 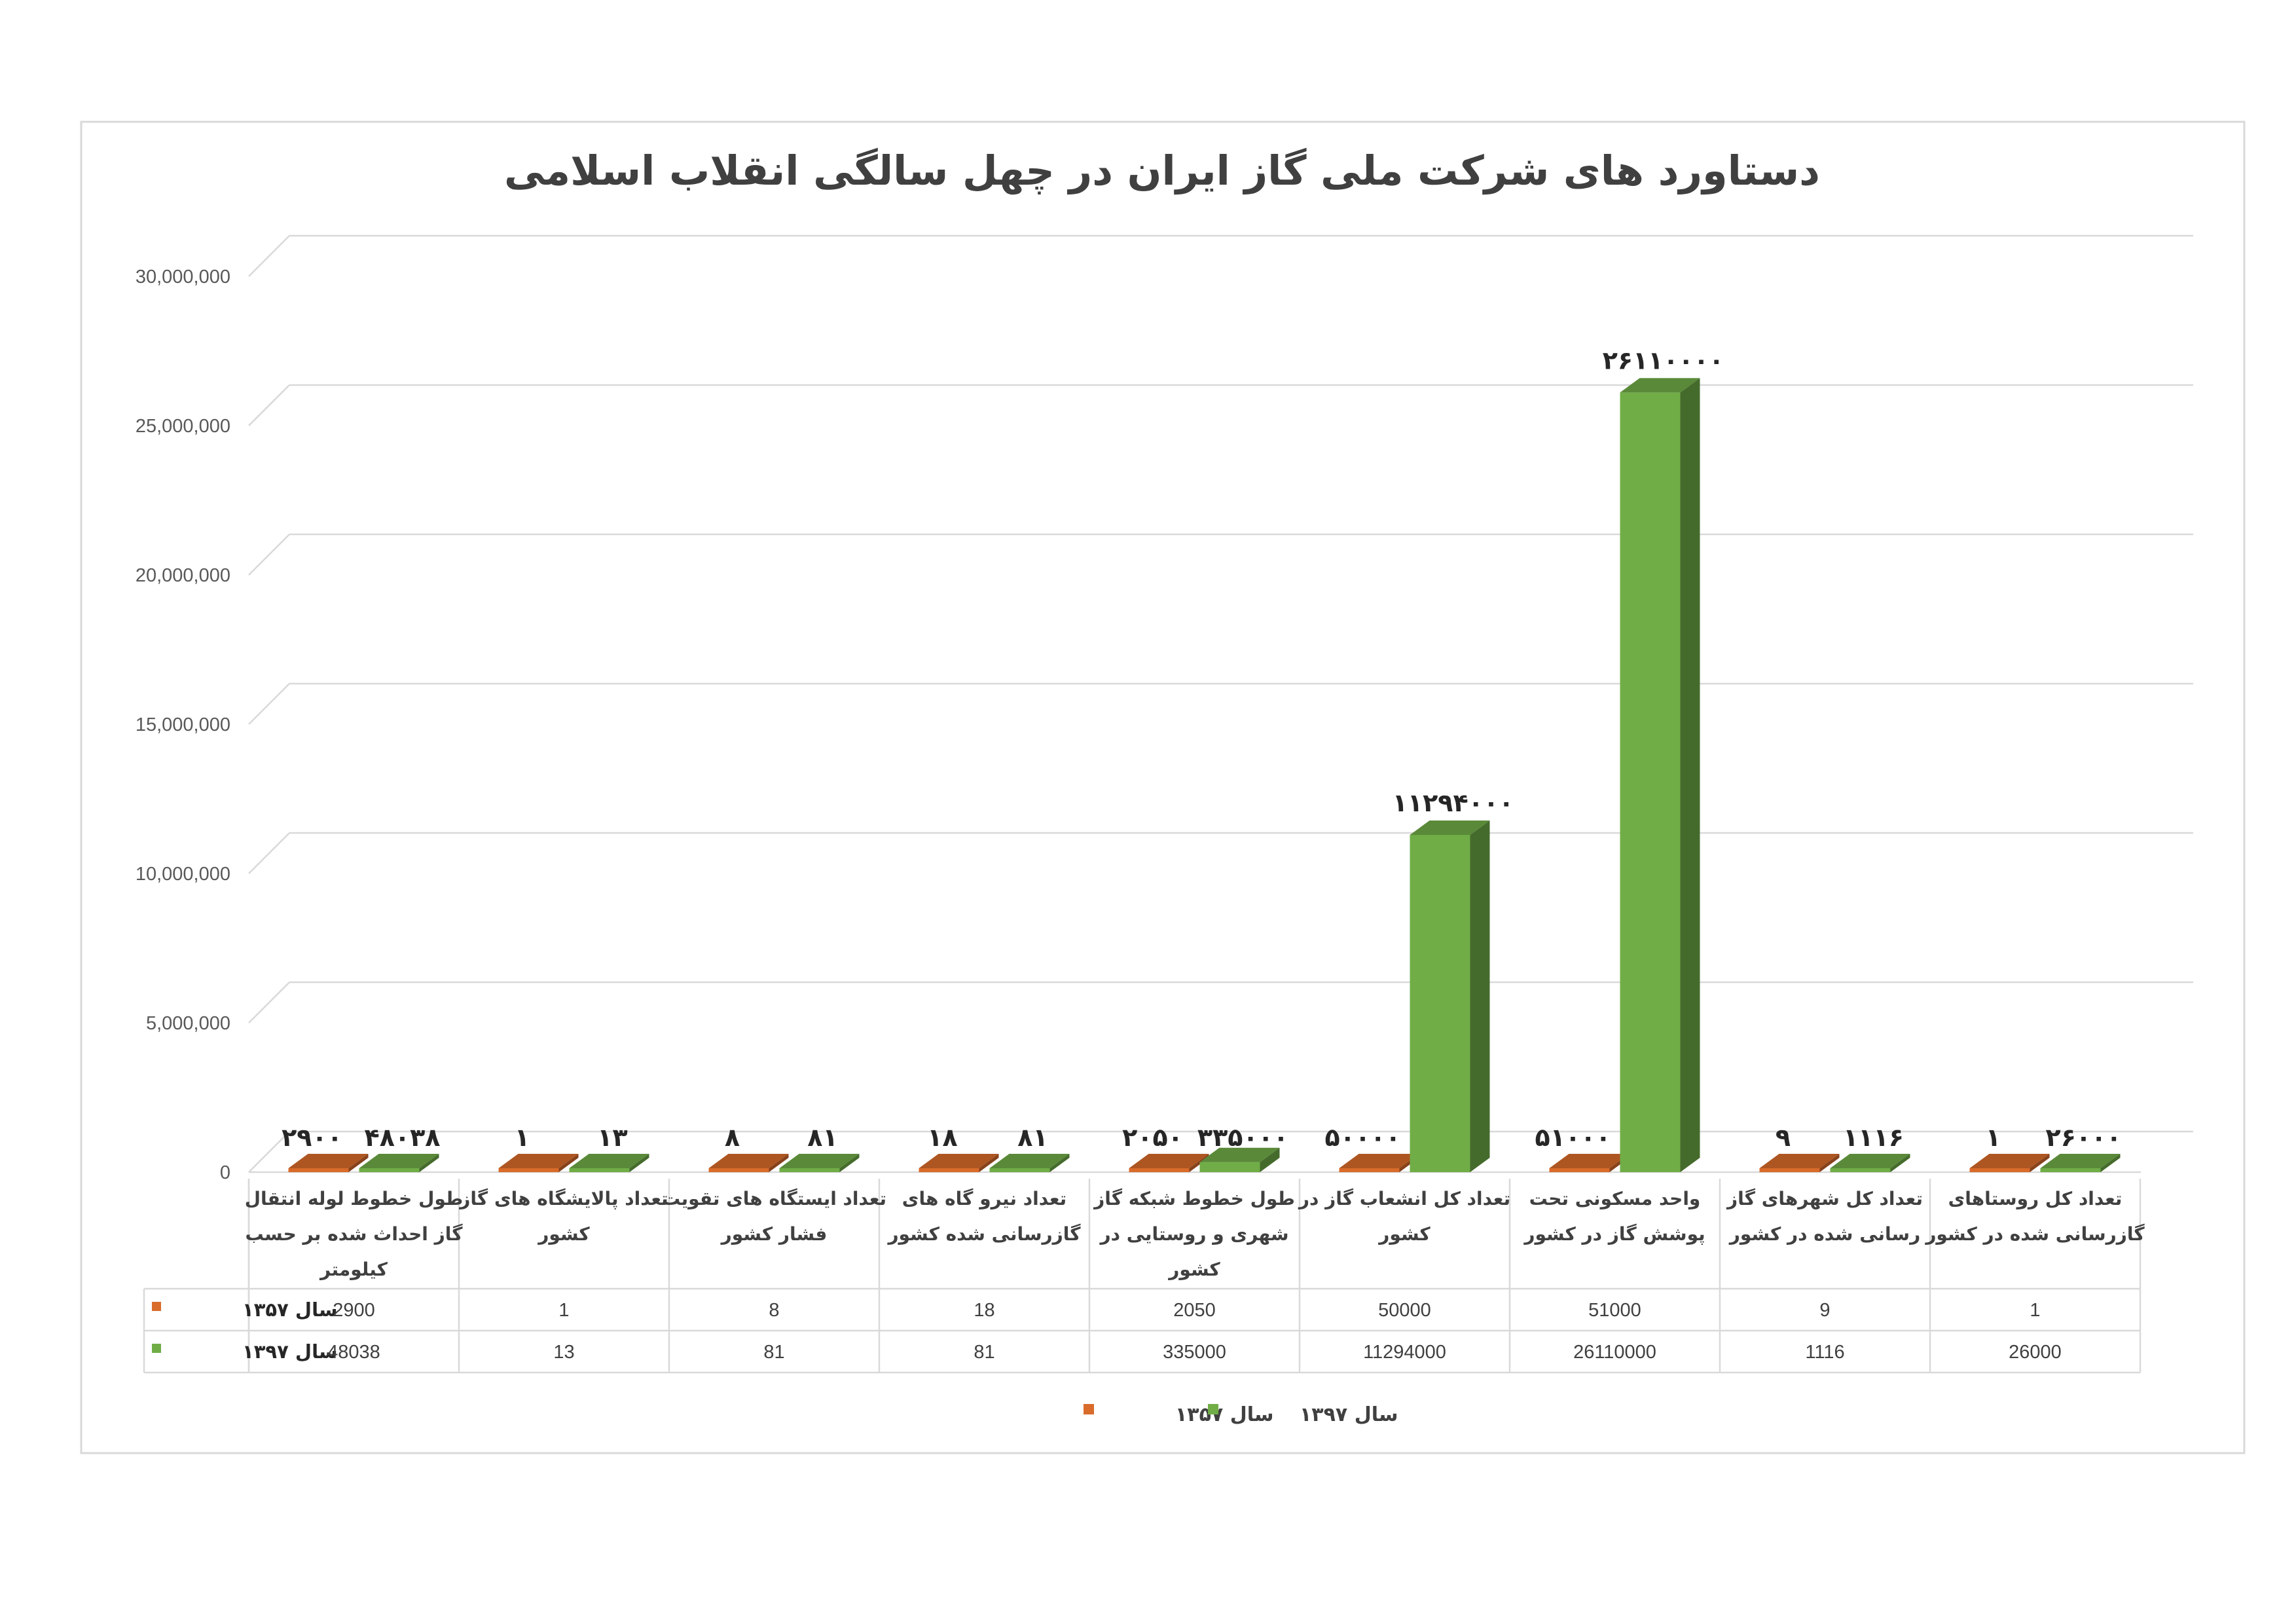 What do you see at coordinates (1032, 1137) in the screenshot?
I see `data-label: ۸۱` at bounding box center [1032, 1137].